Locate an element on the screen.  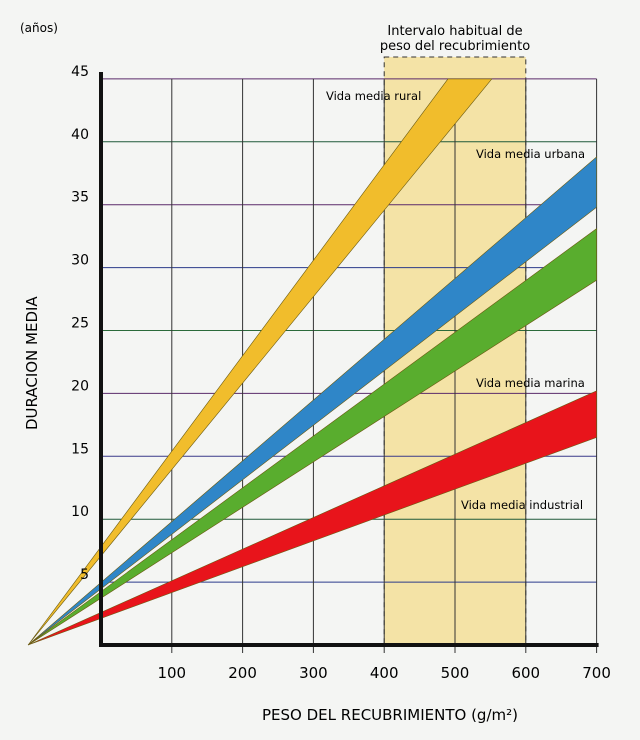
y-axis-label: DURACION MEDIA is located at coordinates (32, 363).